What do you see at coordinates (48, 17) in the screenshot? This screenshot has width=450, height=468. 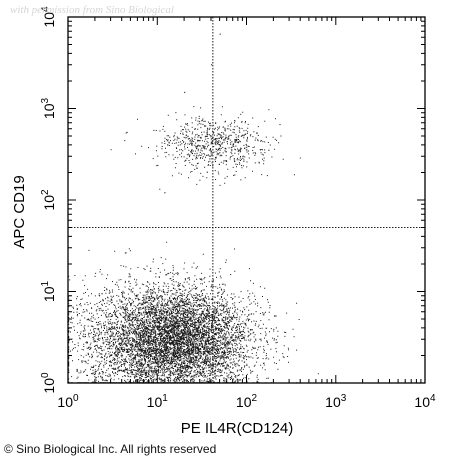 I see `y-tick-label: 104` at bounding box center [48, 17].